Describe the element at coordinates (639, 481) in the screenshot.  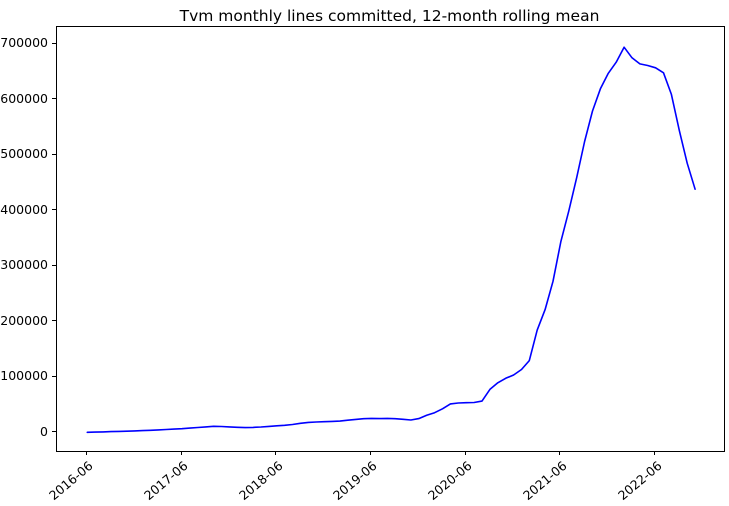
I see `x-tick-label: 2022-06` at that location.